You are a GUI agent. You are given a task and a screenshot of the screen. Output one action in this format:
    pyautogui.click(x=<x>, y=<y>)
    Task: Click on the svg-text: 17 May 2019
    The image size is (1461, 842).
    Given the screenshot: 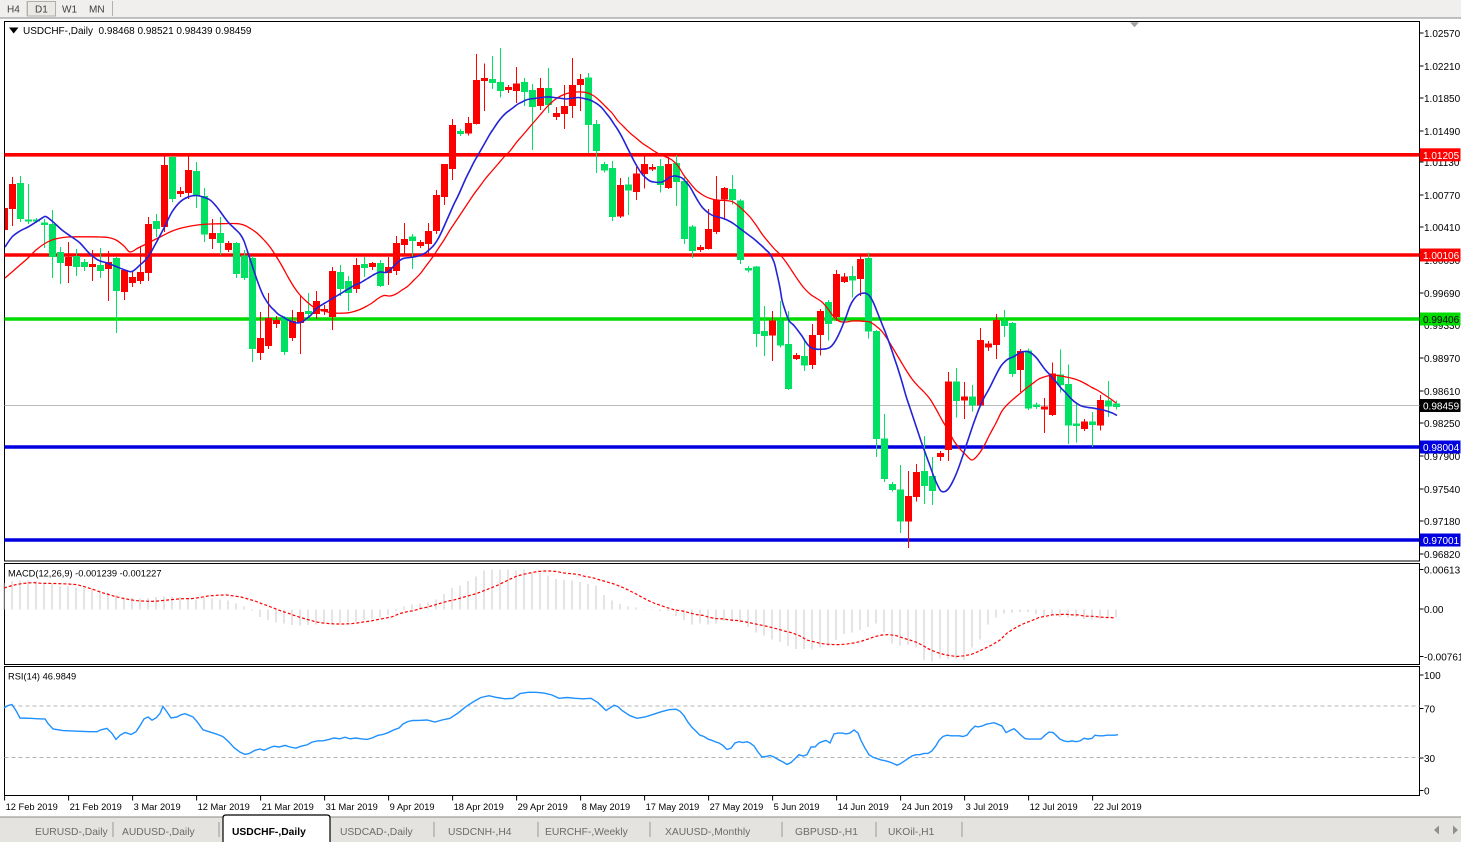 What is the action you would take?
    pyautogui.click(x=673, y=807)
    